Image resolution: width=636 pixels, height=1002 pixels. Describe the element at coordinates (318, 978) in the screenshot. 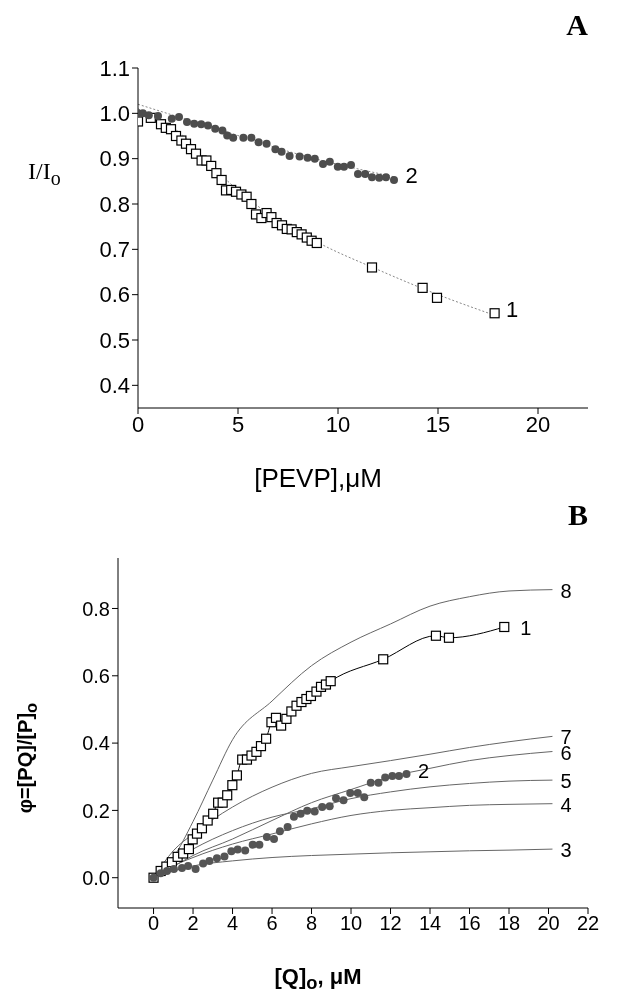

I see `x-axis-title: [Q]$_{o}$, μM` at that location.